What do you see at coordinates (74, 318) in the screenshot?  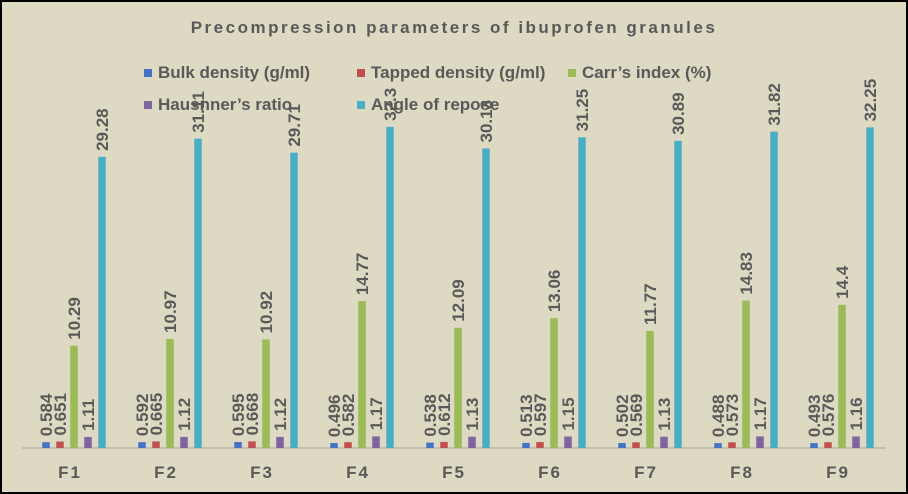 I see `data-label-f1-series-2: 10.29` at bounding box center [74, 318].